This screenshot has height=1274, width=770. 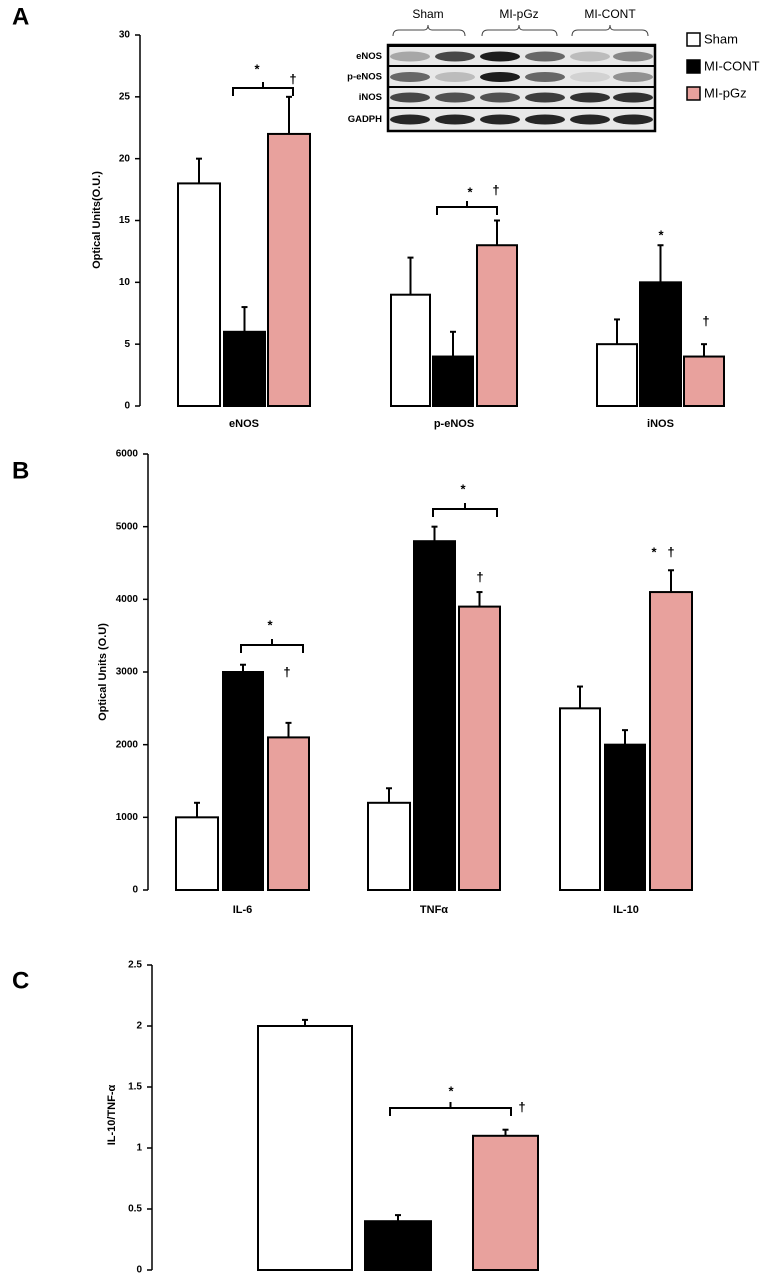 I want to click on blot-row-label: iNOS, so click(x=370, y=97).